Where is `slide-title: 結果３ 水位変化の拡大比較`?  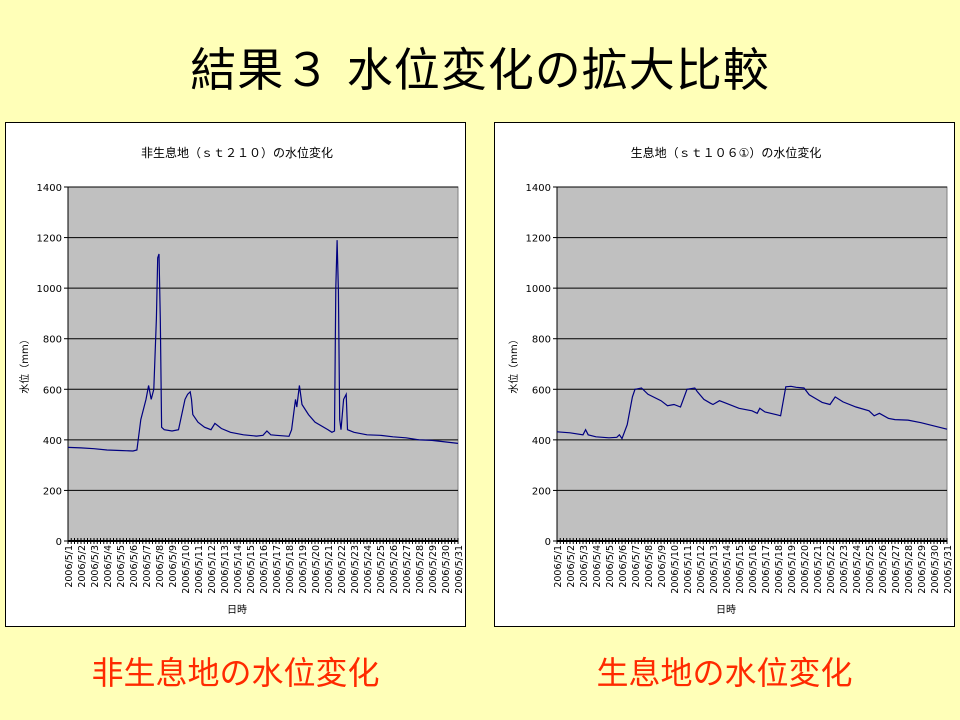
slide-title: 結果３ 水位変化の拡大比較 is located at coordinates (480, 70).